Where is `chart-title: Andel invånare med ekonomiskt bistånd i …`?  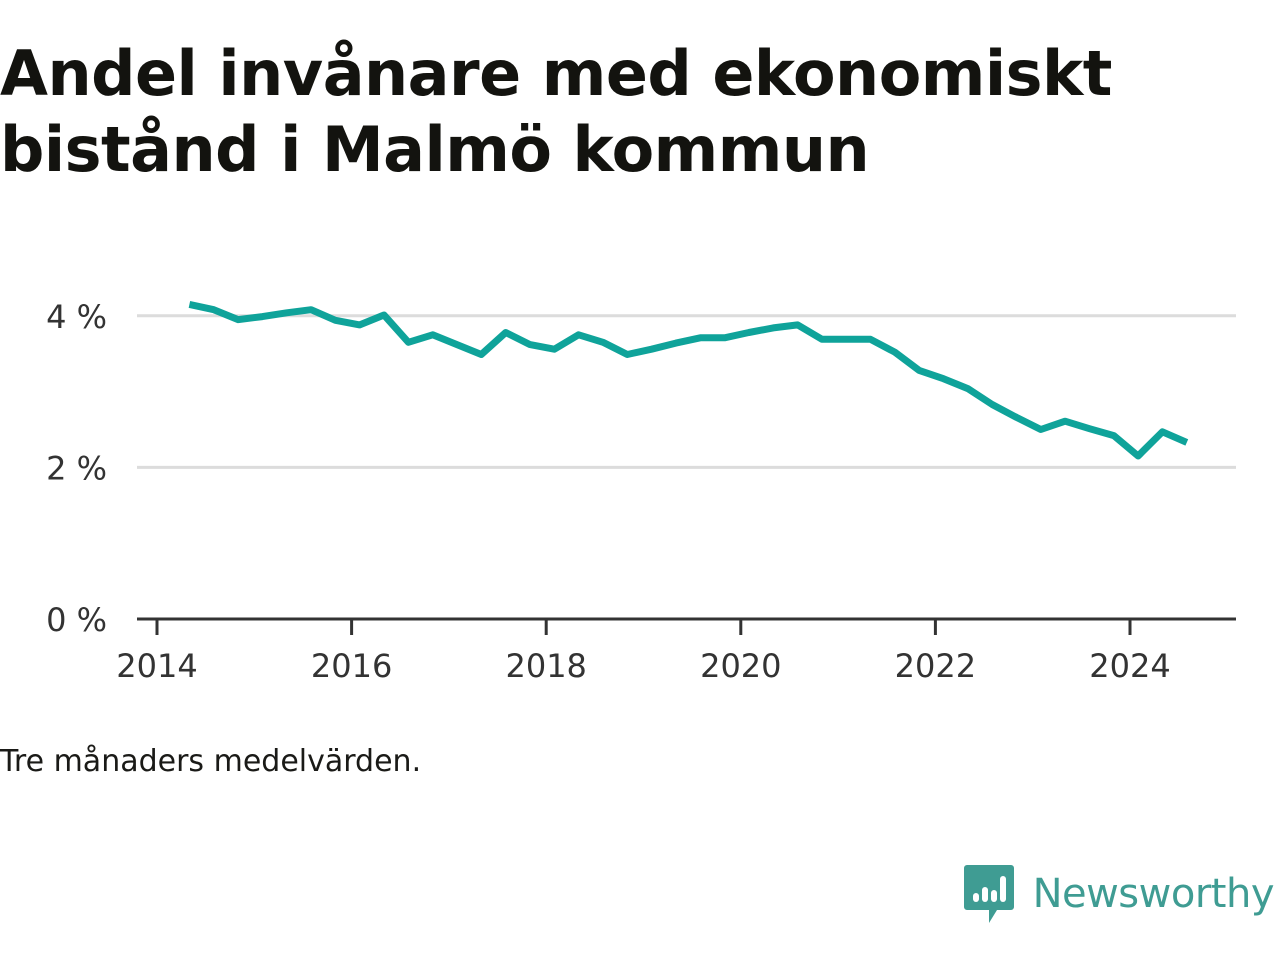 chart-title: Andel invånare med ekonomiskt bistånd i … is located at coordinates (556, 111).